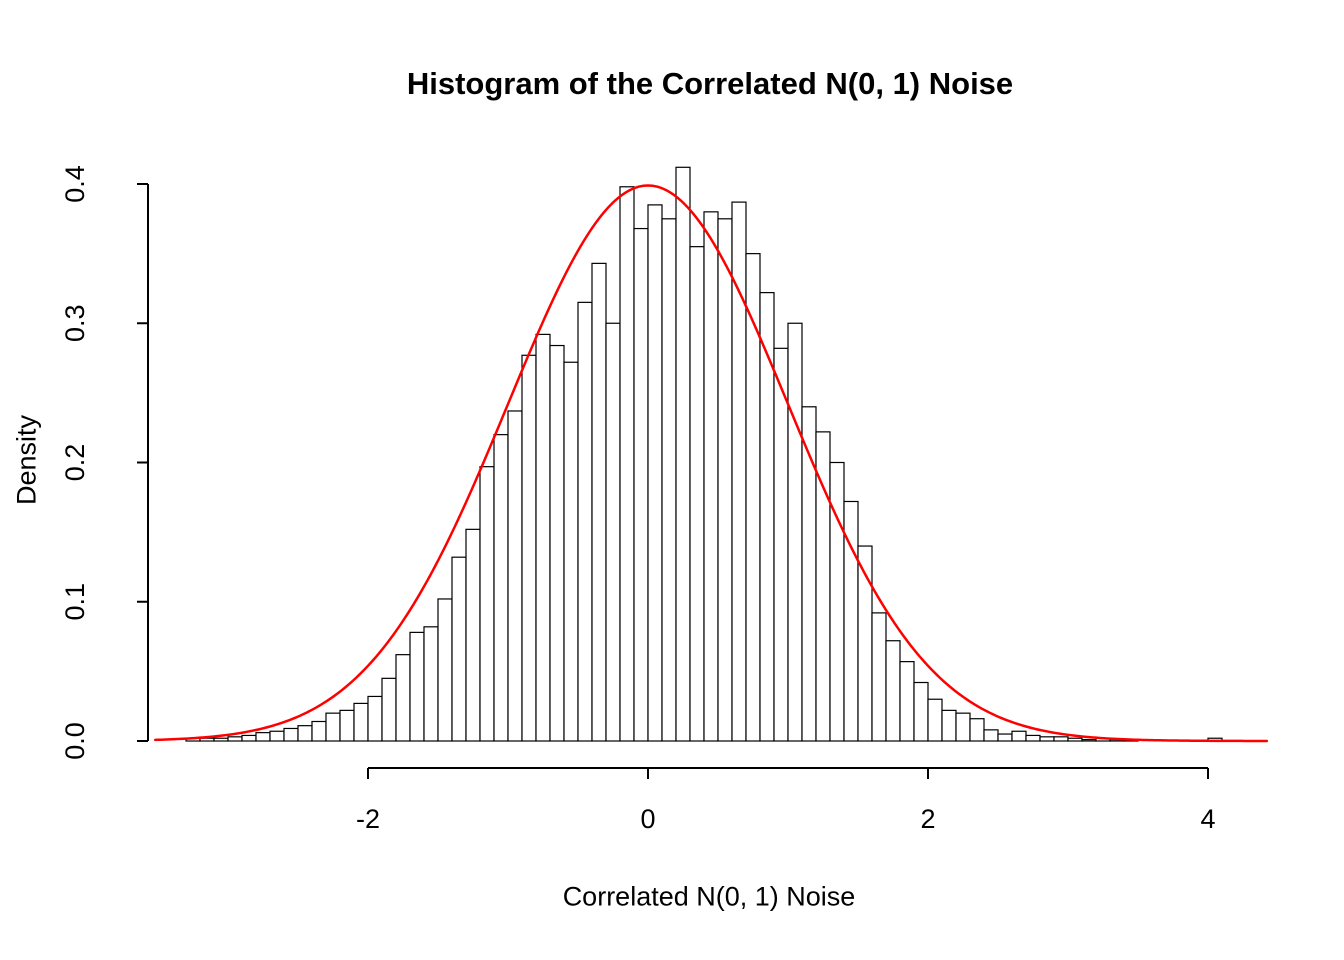 The height and width of the screenshot is (960, 1344). I want to click on y-tick-label: 0.0, so click(75, 741).